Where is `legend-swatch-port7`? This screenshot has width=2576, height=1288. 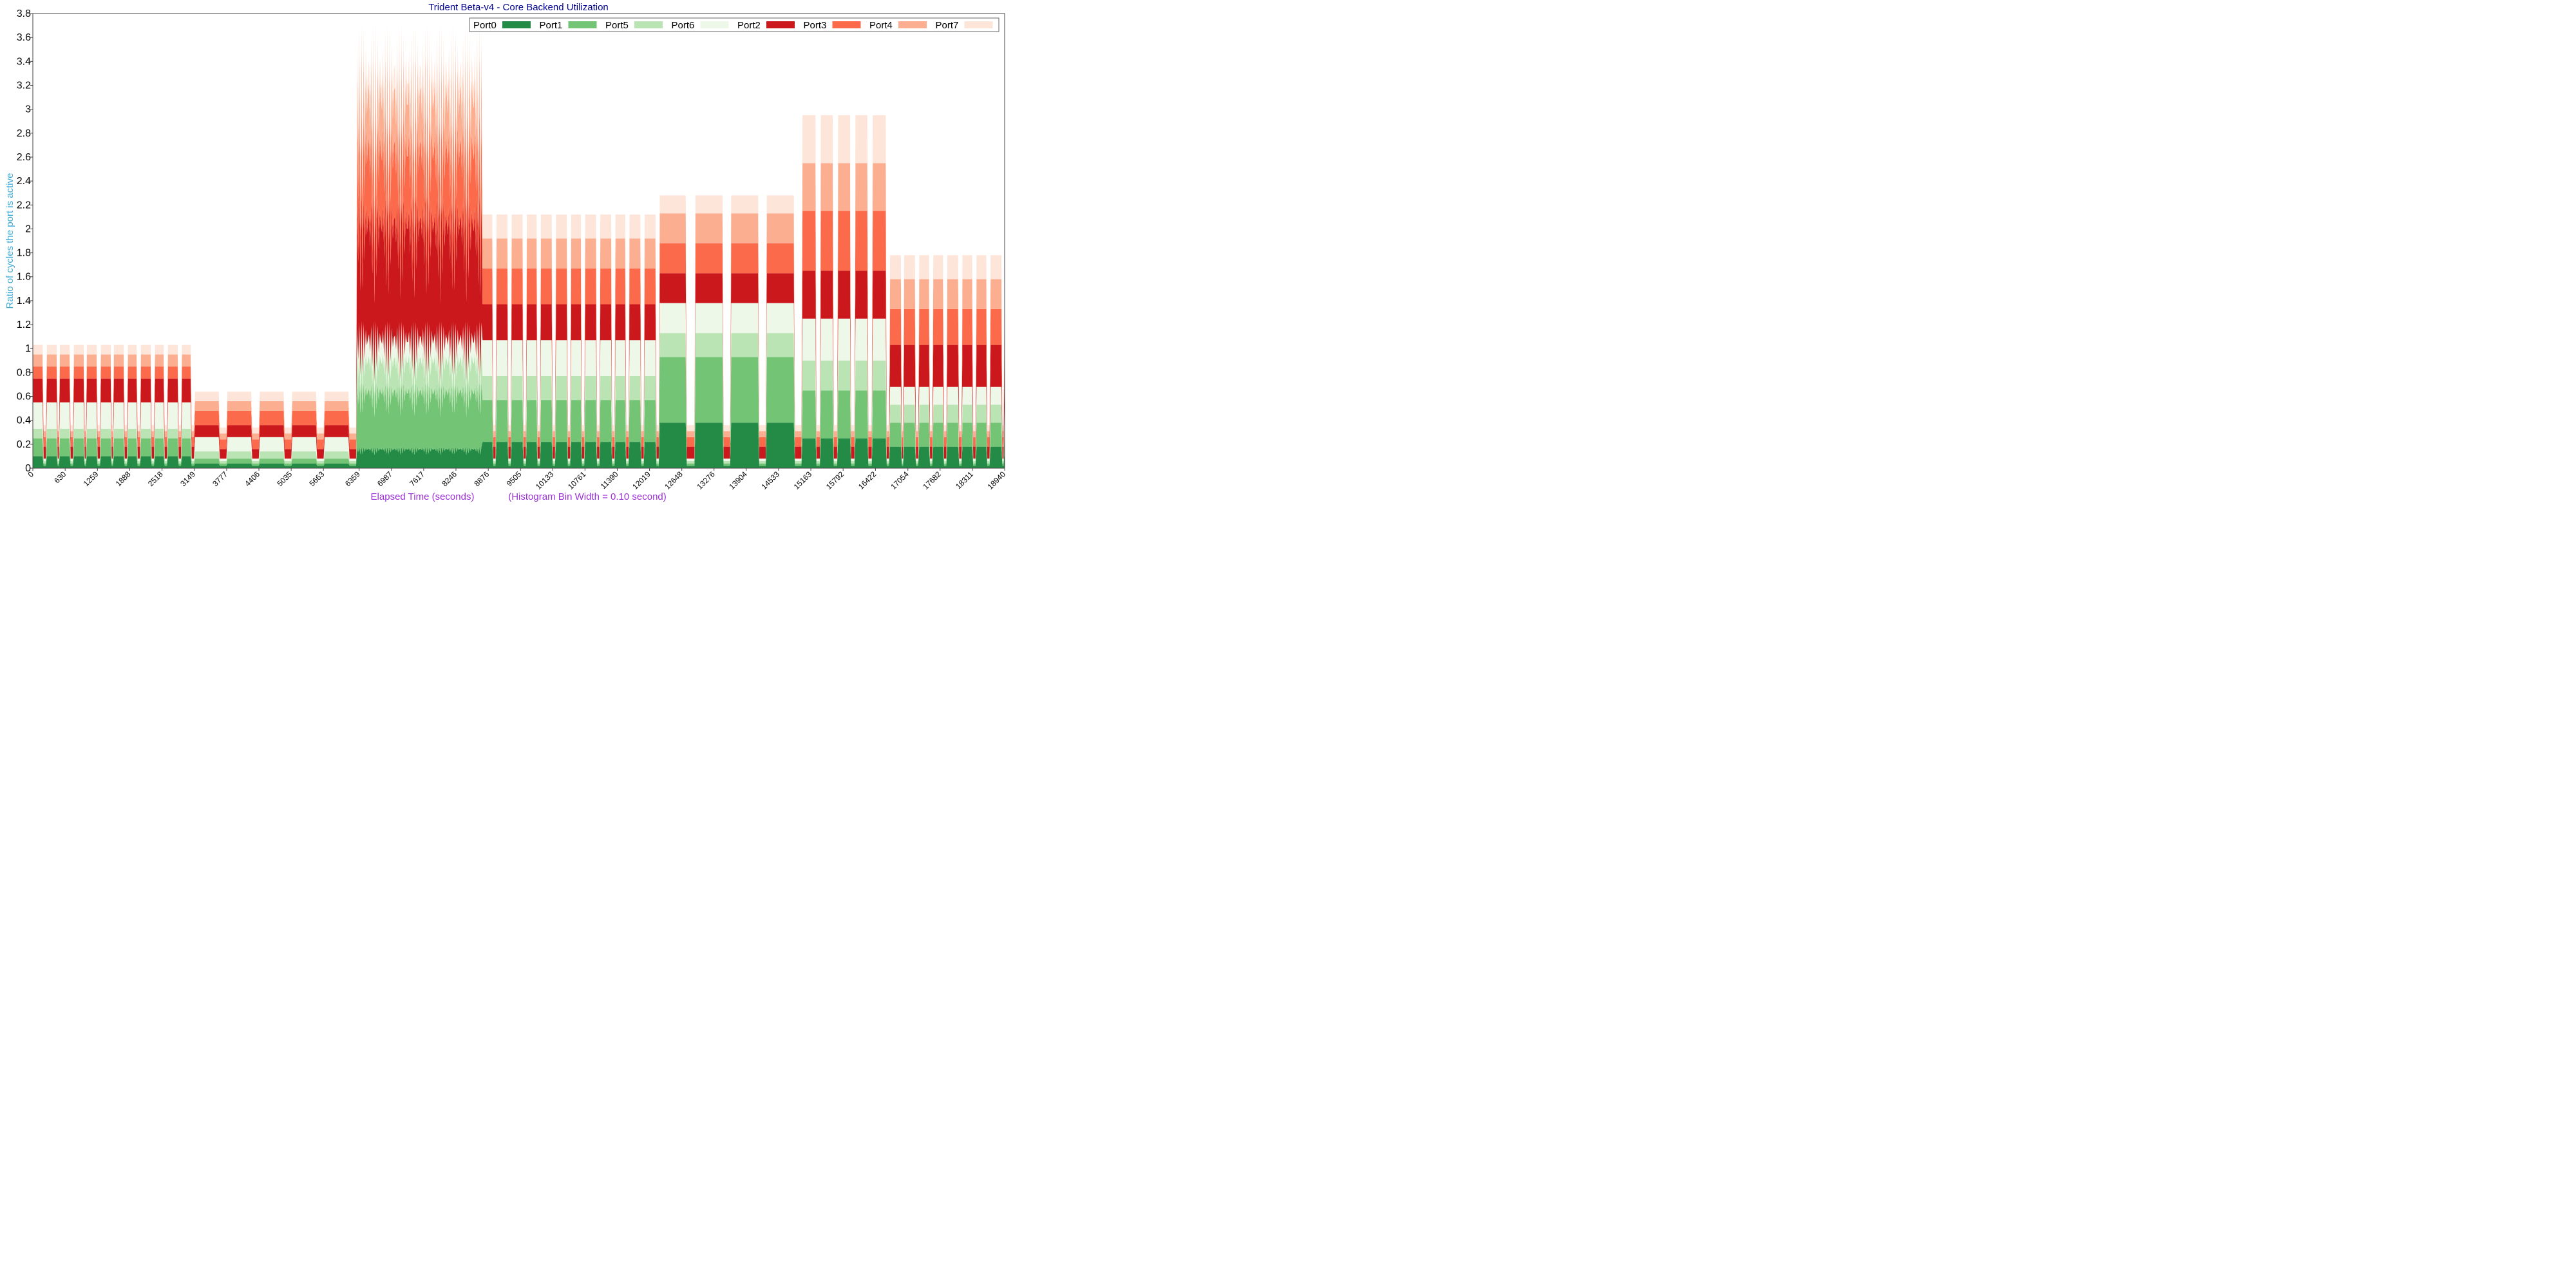
legend-swatch-port7 is located at coordinates (978, 24).